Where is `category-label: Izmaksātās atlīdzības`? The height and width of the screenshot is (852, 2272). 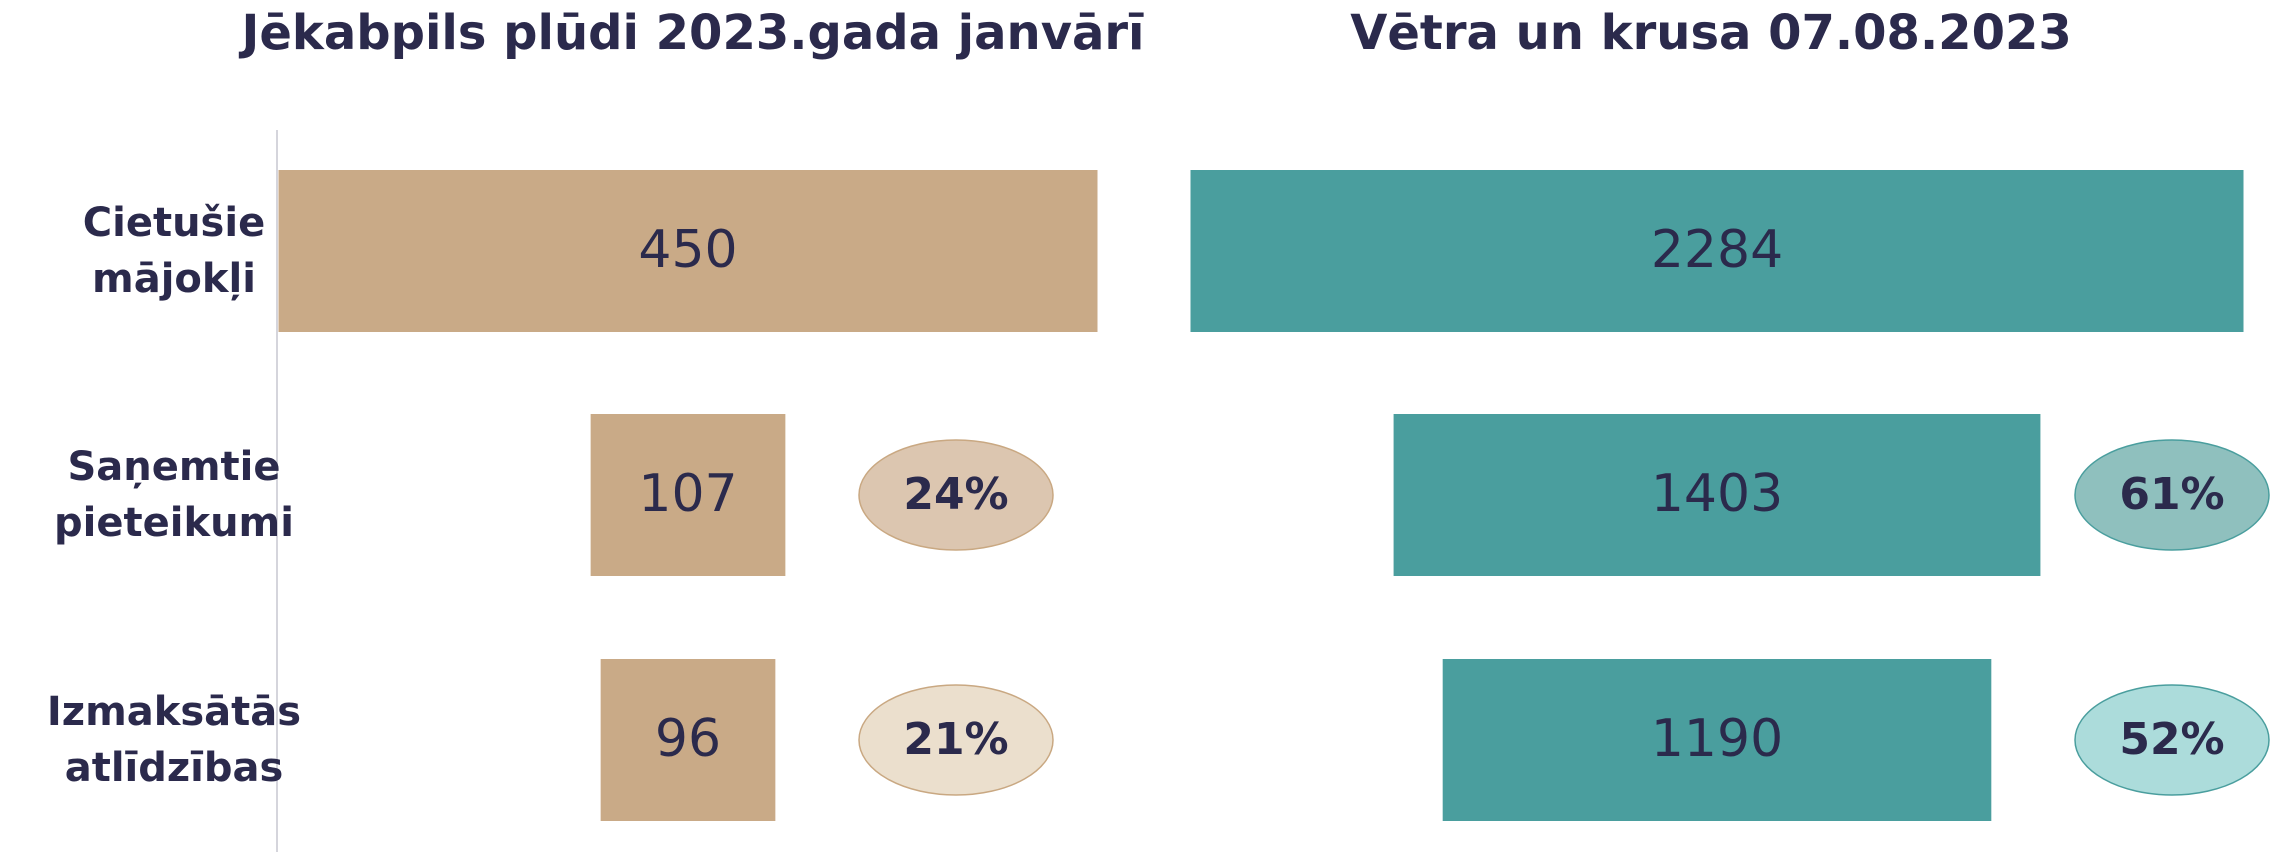 category-label: Izmaksātās atlīdzības is located at coordinates (174, 740).